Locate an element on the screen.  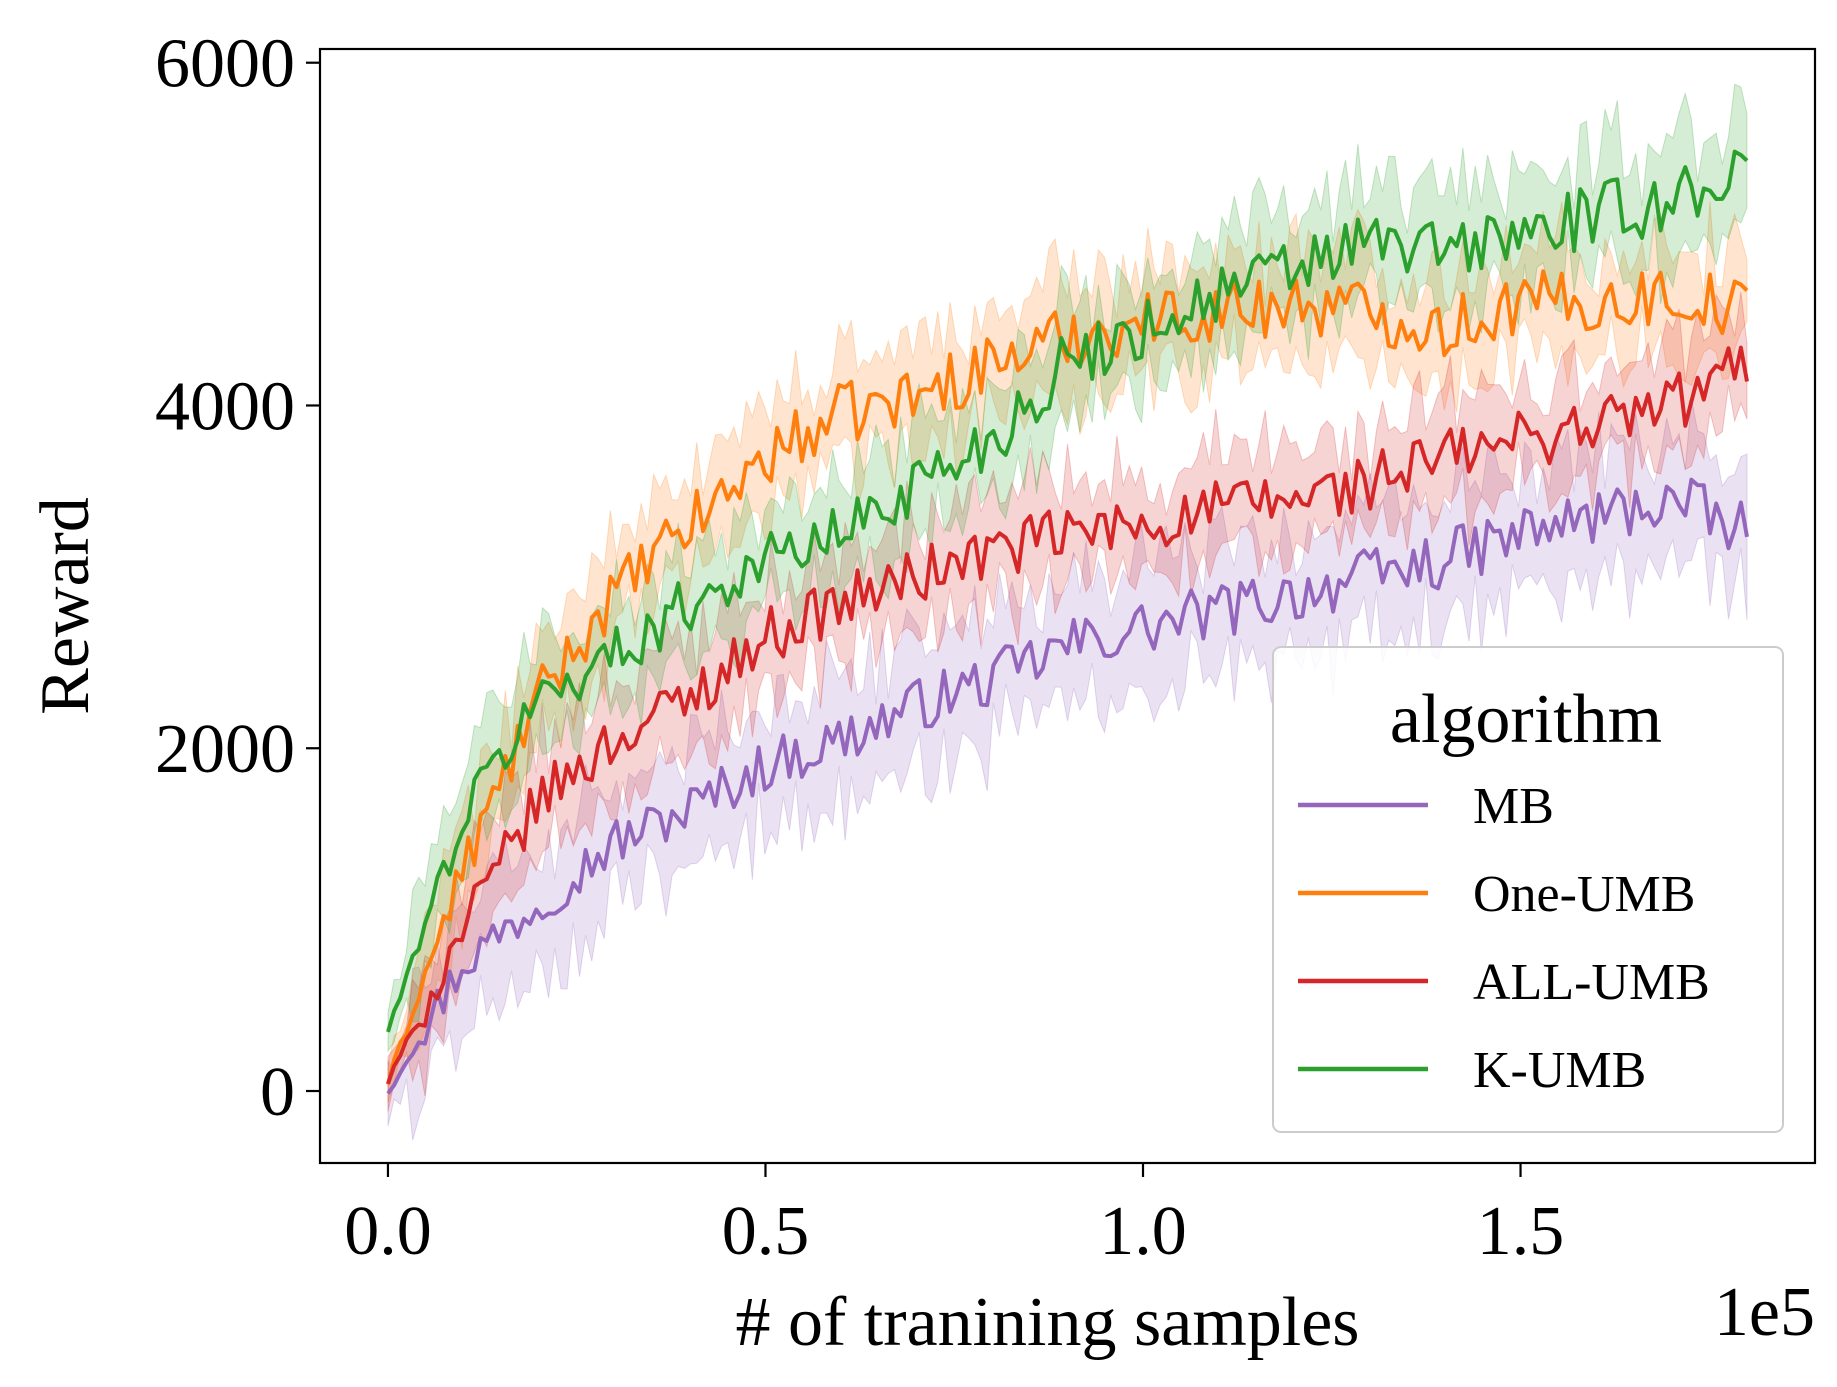
x-axis-ticks: 0.0 0.5 1.0 1.5 is located at coordinates (954, 1216).